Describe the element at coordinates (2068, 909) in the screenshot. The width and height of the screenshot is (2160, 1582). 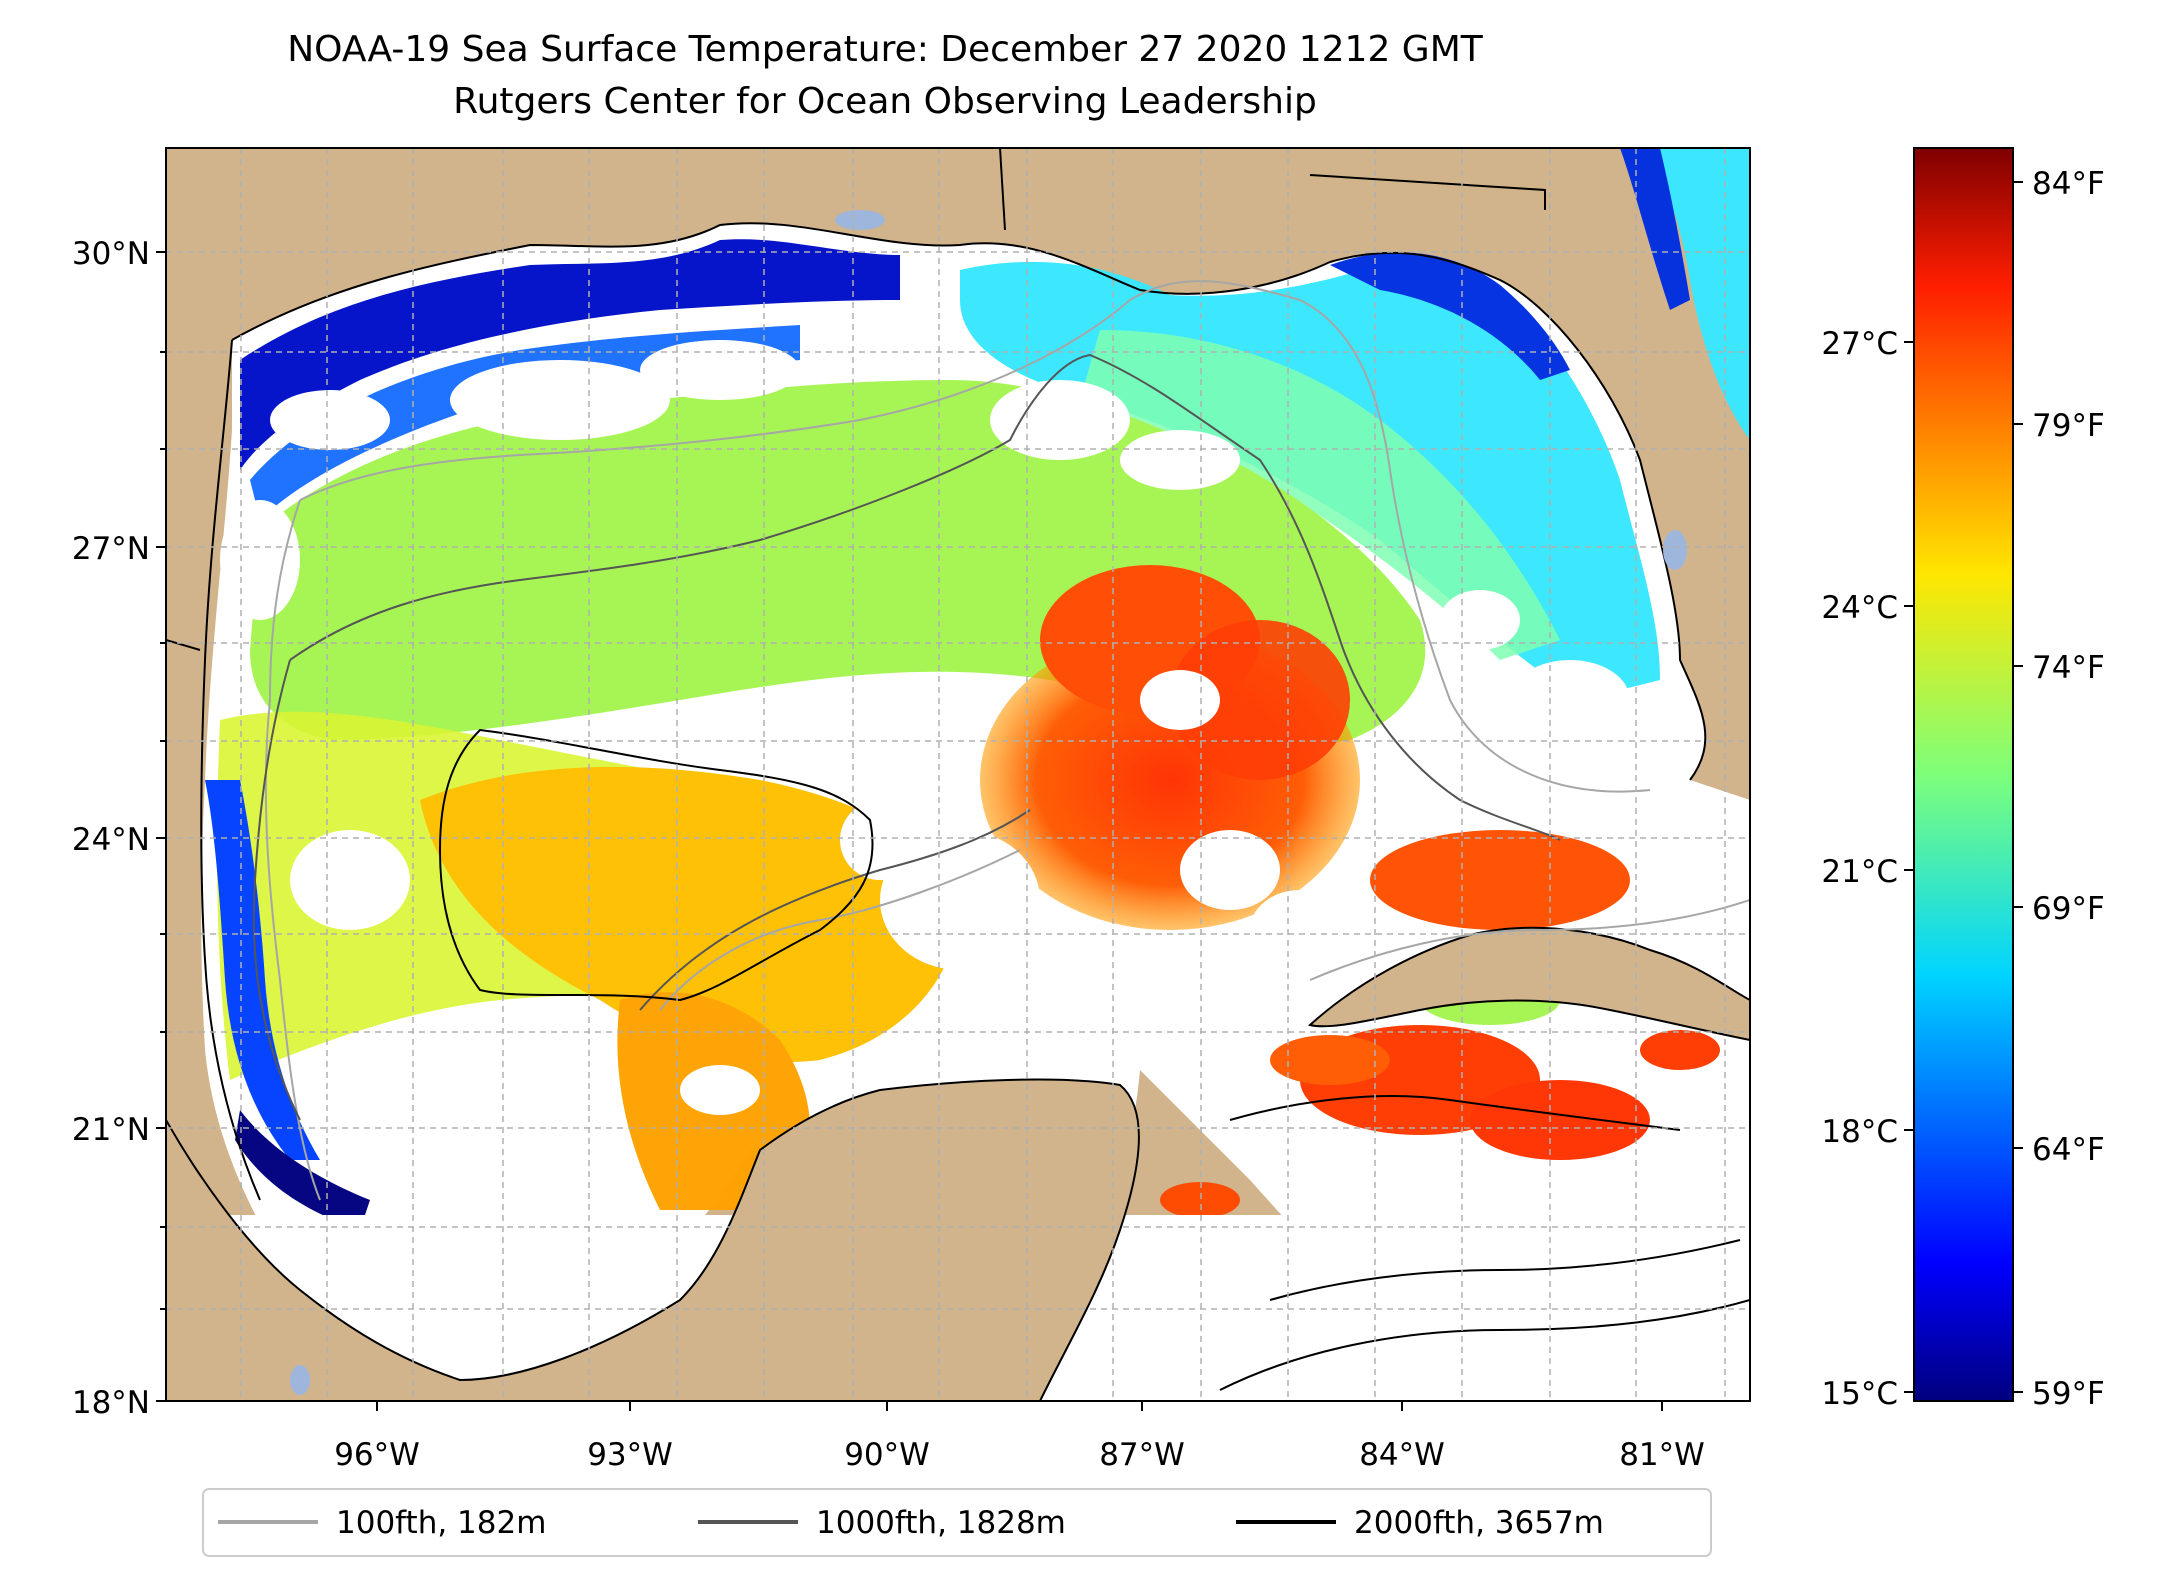
I see `fahrenheit-tick-label: 69°F` at that location.